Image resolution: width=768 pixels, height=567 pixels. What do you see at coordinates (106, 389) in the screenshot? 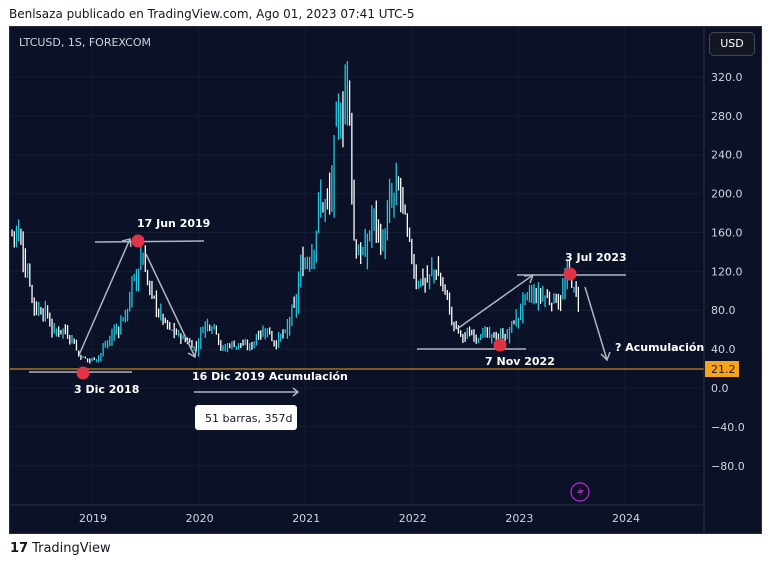
I see `label-dec-2018: 3 Dic 2018` at bounding box center [106, 389].